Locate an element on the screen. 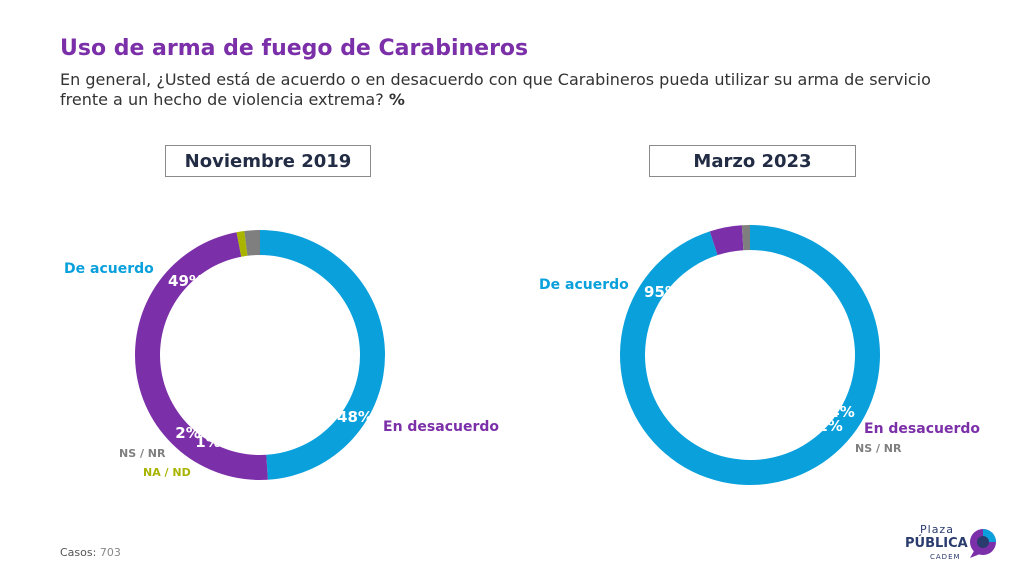 This screenshot has height=575, width=1024. pct-label-ns-nr: 1% is located at coordinates (829, 426).